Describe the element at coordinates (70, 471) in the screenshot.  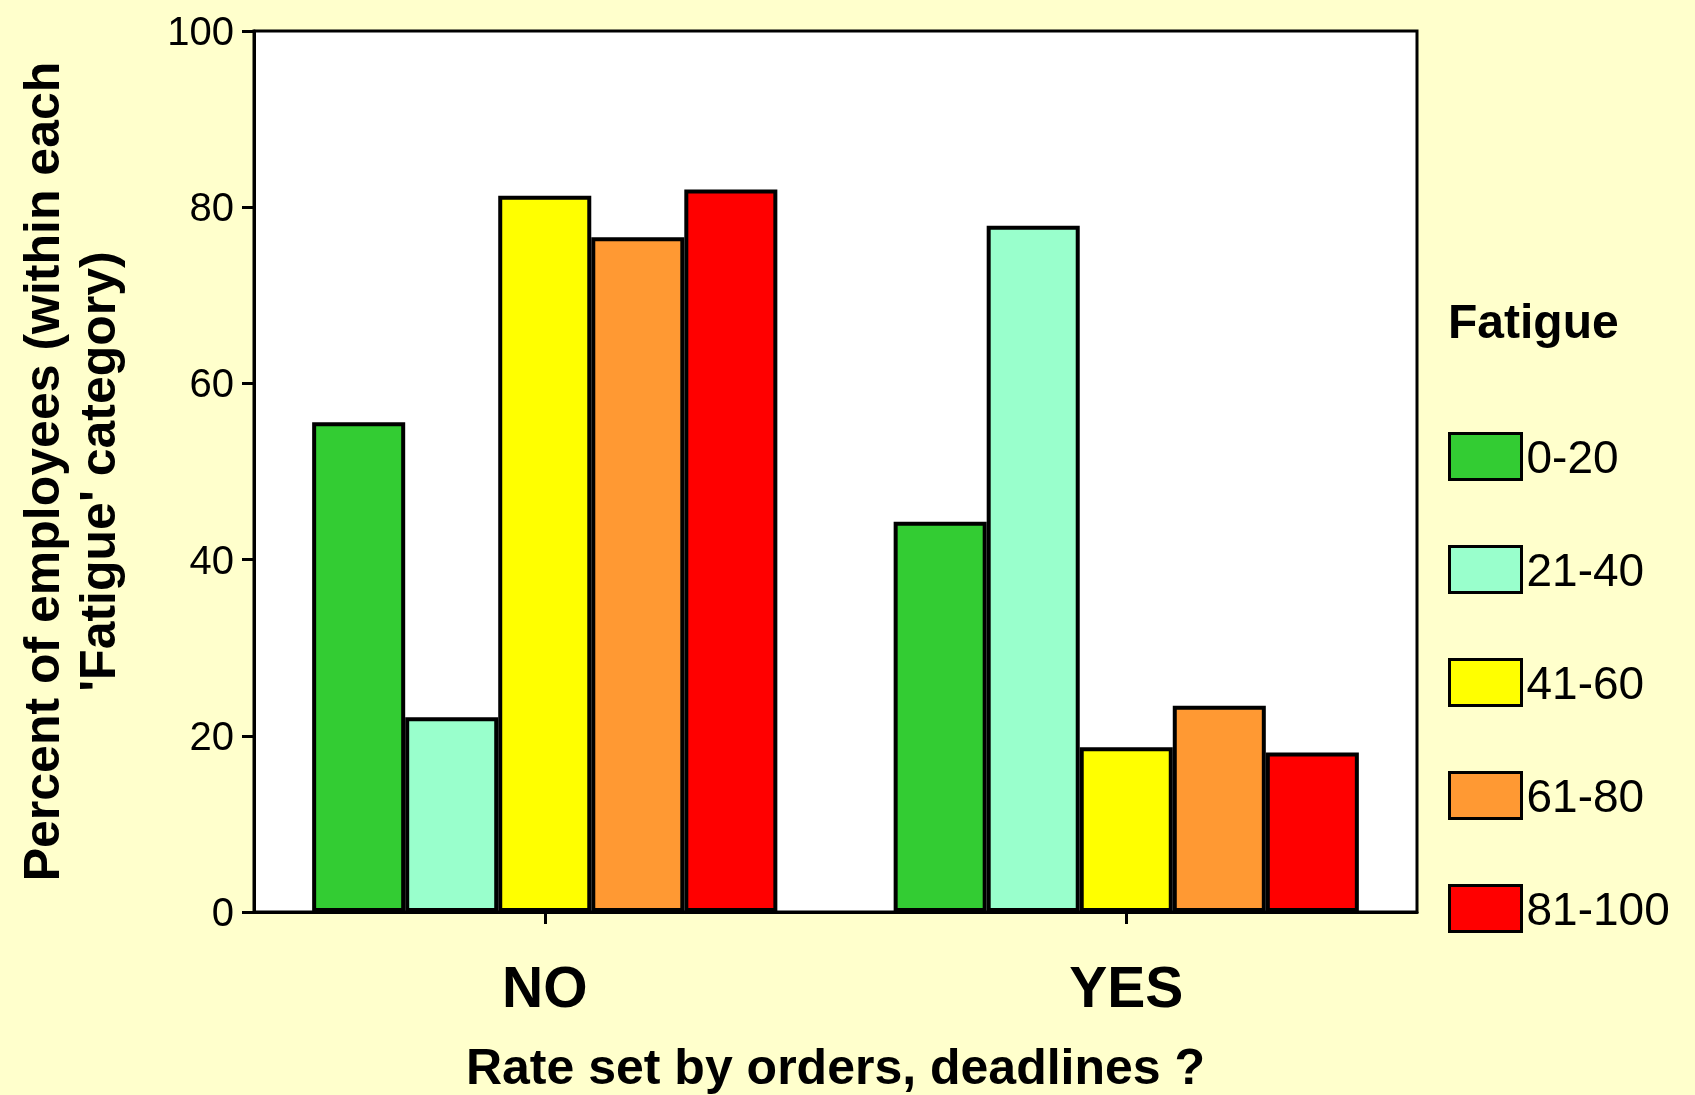
I see `y-axis-title: Percent of employees (within each 'Fatigue' category)` at that location.